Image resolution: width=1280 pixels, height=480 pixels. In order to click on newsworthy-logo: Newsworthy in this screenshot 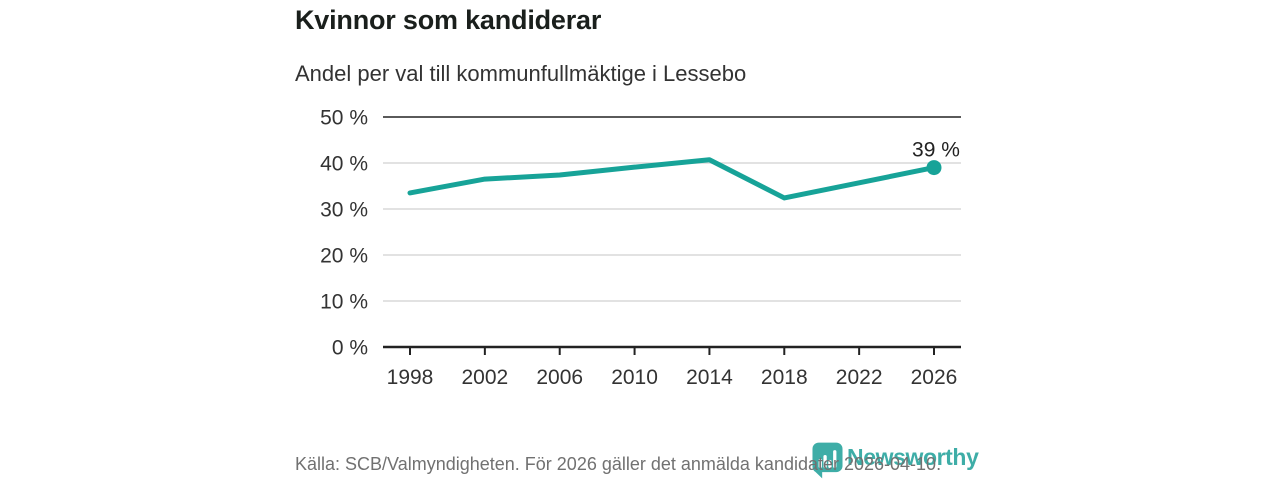, I will do `click(895, 460)`.